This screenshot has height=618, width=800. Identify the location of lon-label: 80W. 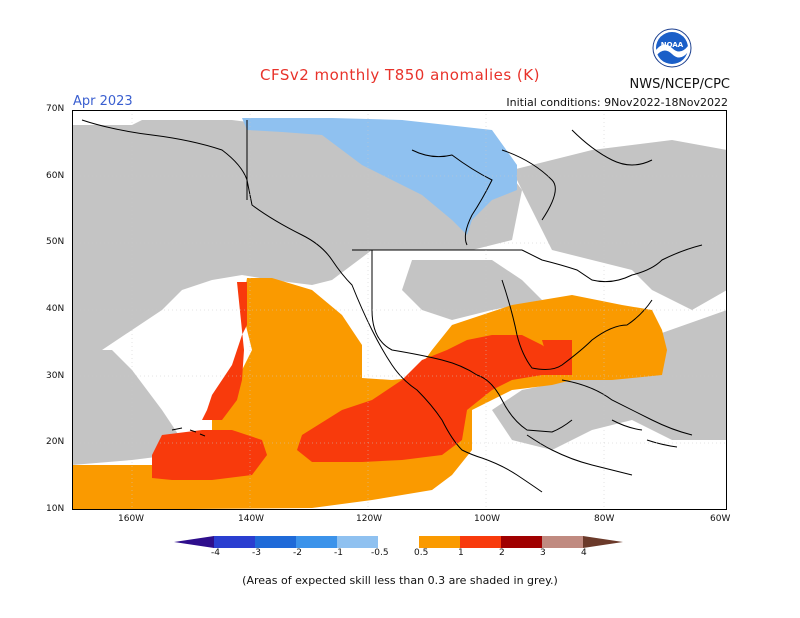
(604, 519).